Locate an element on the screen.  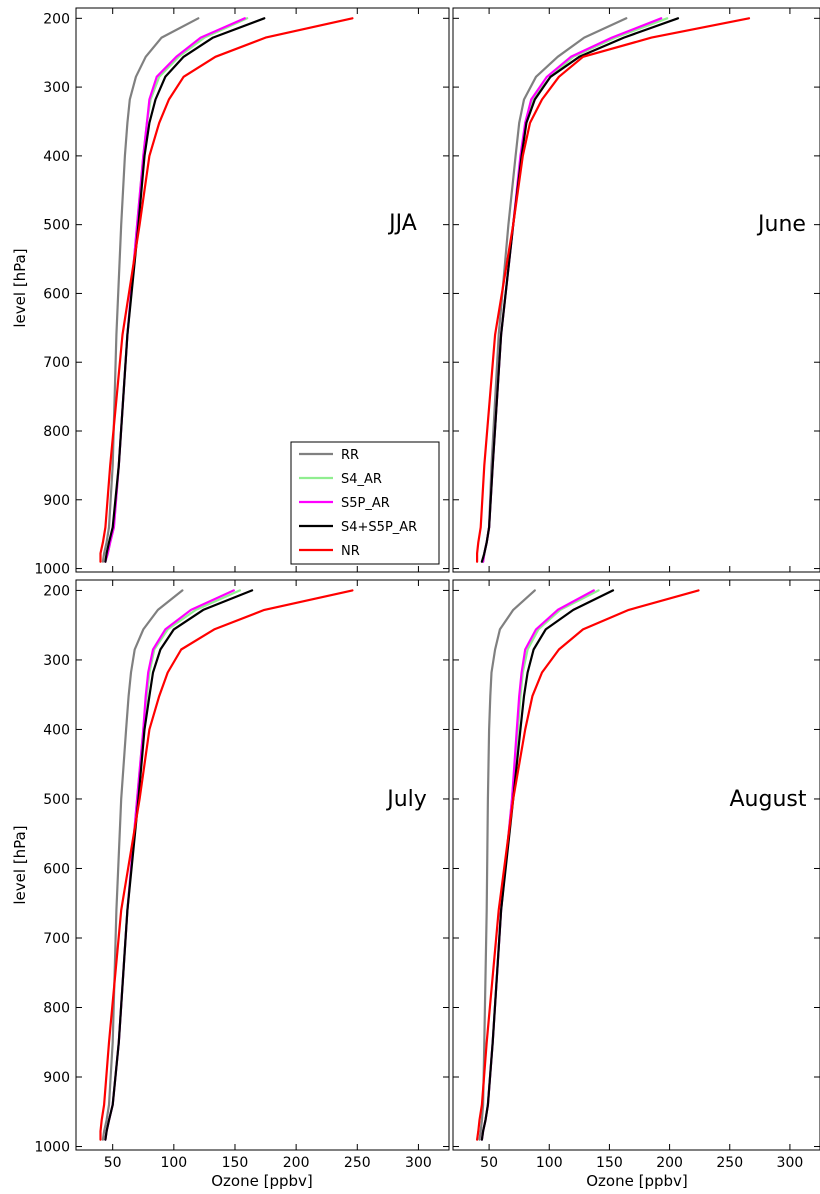
y-axis-label-bottom: level [hPa] is located at coordinates (20, 864).